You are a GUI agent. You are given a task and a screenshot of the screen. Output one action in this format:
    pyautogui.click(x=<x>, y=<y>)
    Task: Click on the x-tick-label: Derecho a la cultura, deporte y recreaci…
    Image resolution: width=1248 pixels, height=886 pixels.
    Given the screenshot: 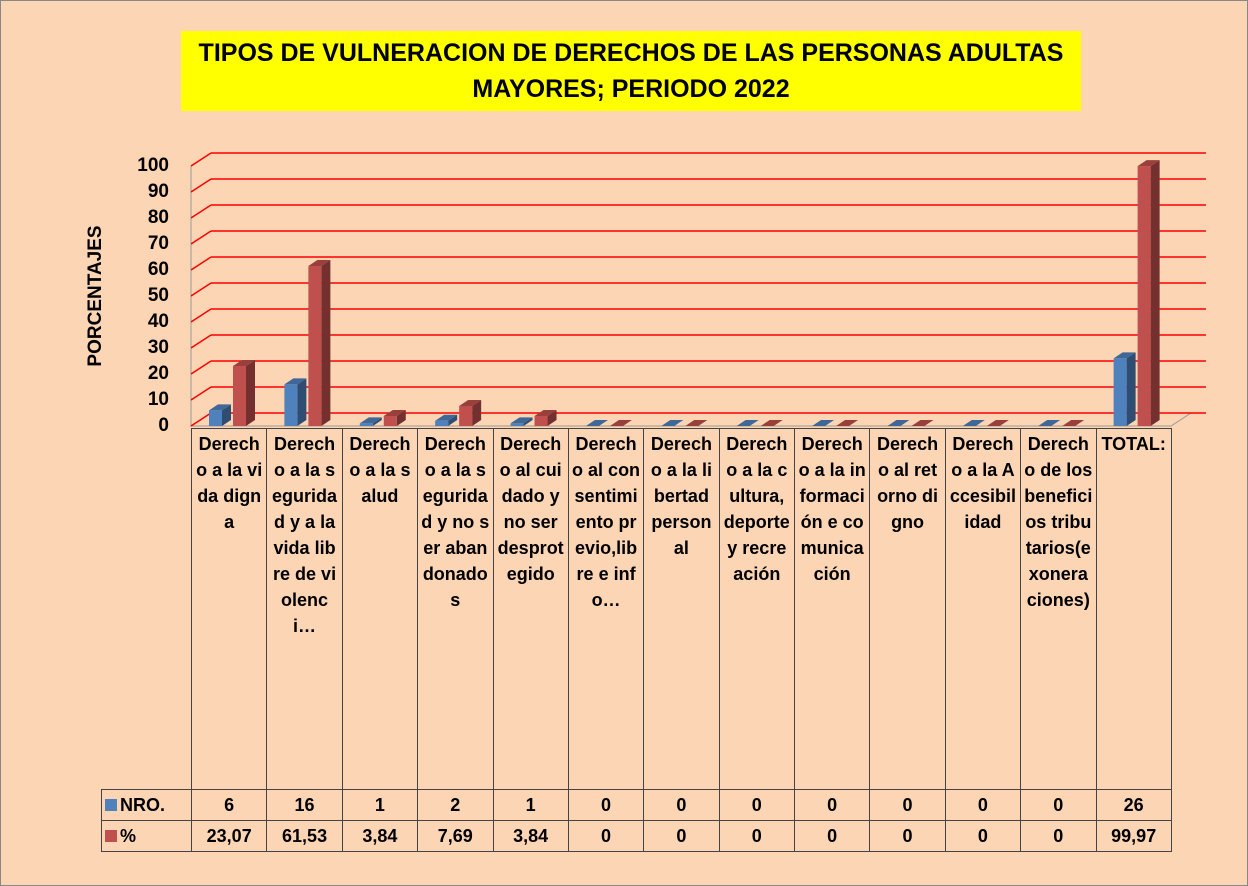 What is the action you would take?
    pyautogui.click(x=757, y=609)
    